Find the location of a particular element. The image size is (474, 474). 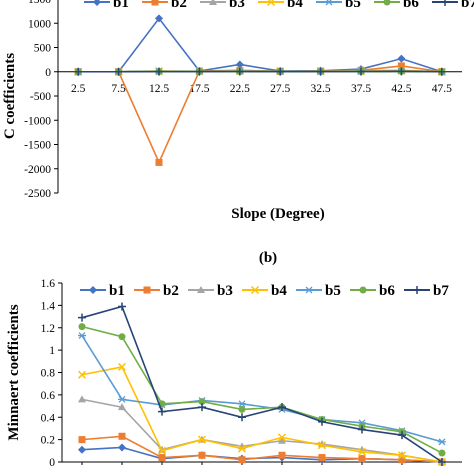

legend-label-b3: b3 is located at coordinates (225, 291).